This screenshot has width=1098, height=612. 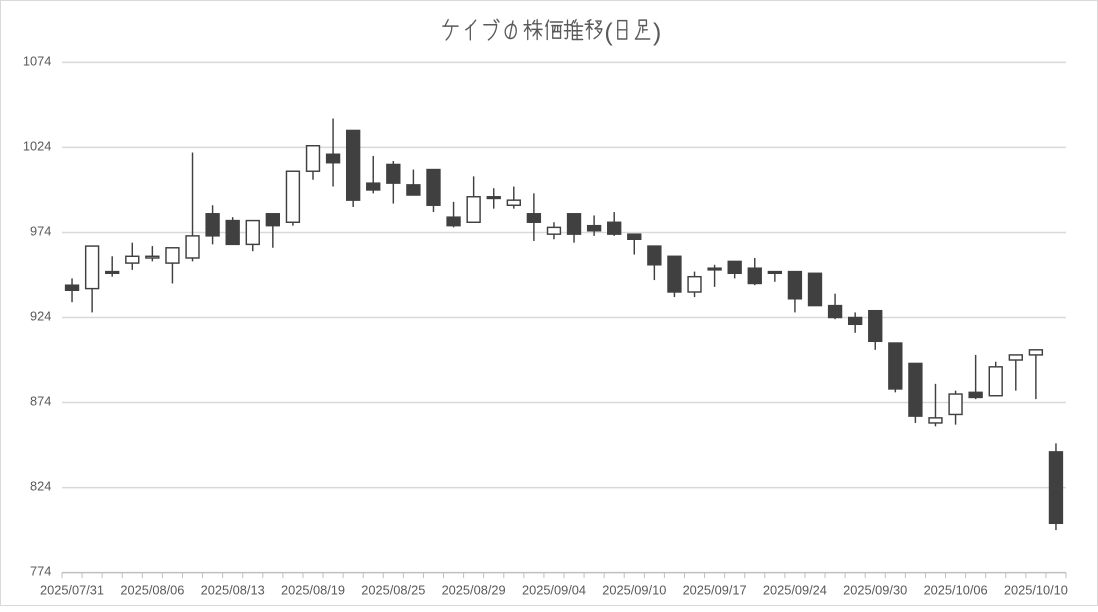 What do you see at coordinates (40, 571) in the screenshot?
I see `svg-text: 774` at bounding box center [40, 571].